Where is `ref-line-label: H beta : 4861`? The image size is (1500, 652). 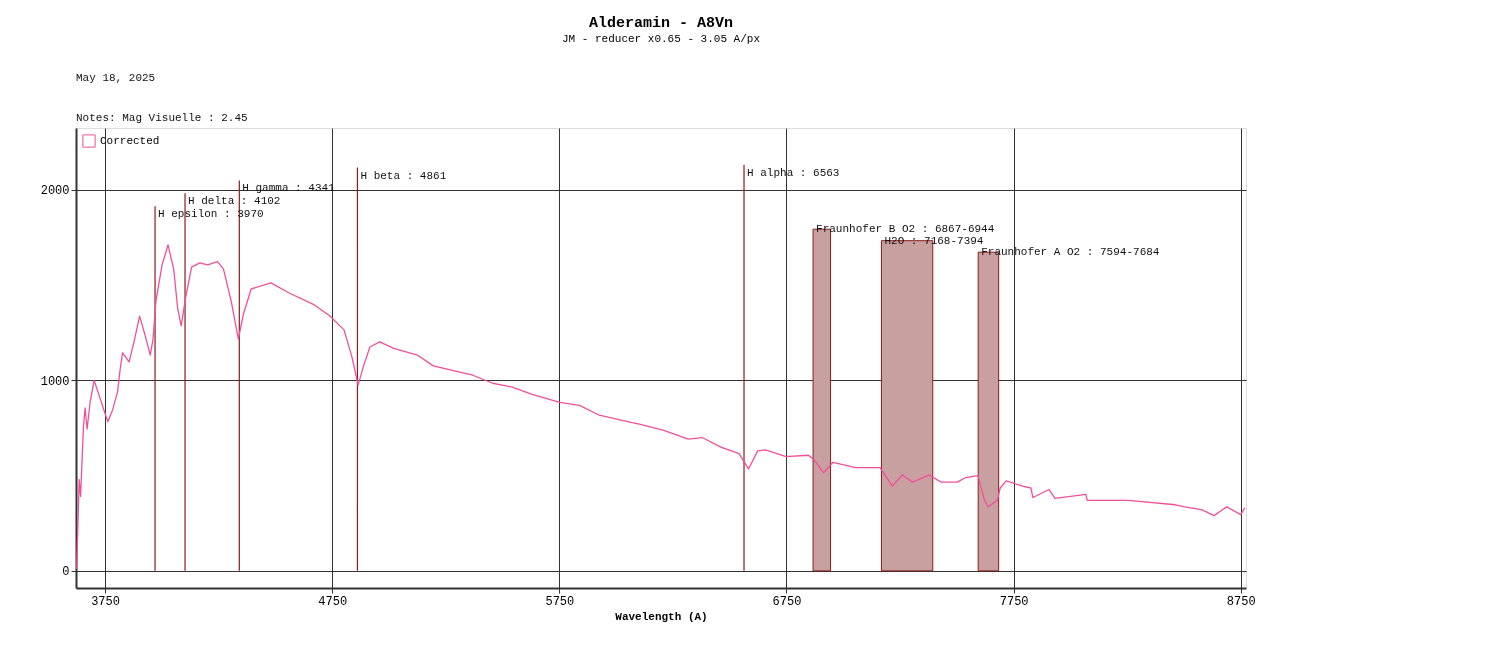 ref-line-label: H beta : 4861 is located at coordinates (403, 175).